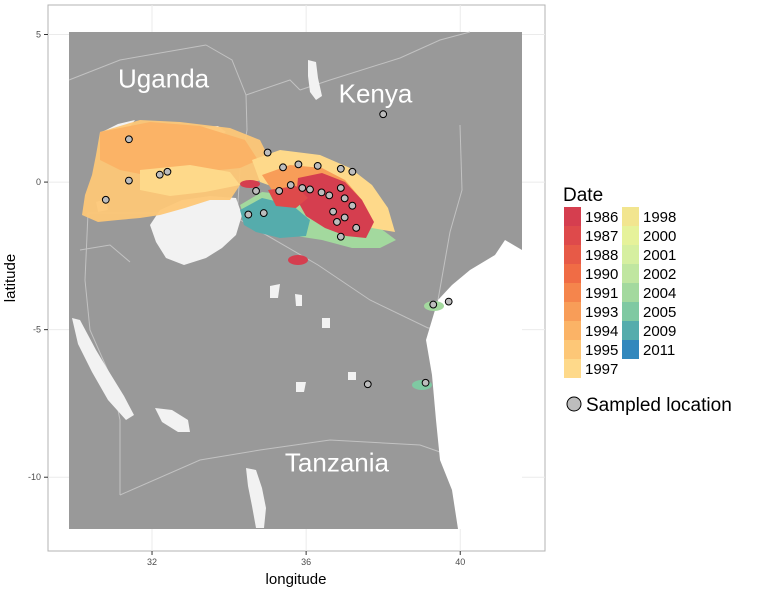  I want to click on uganda-sudan-border, so click(137, 62).